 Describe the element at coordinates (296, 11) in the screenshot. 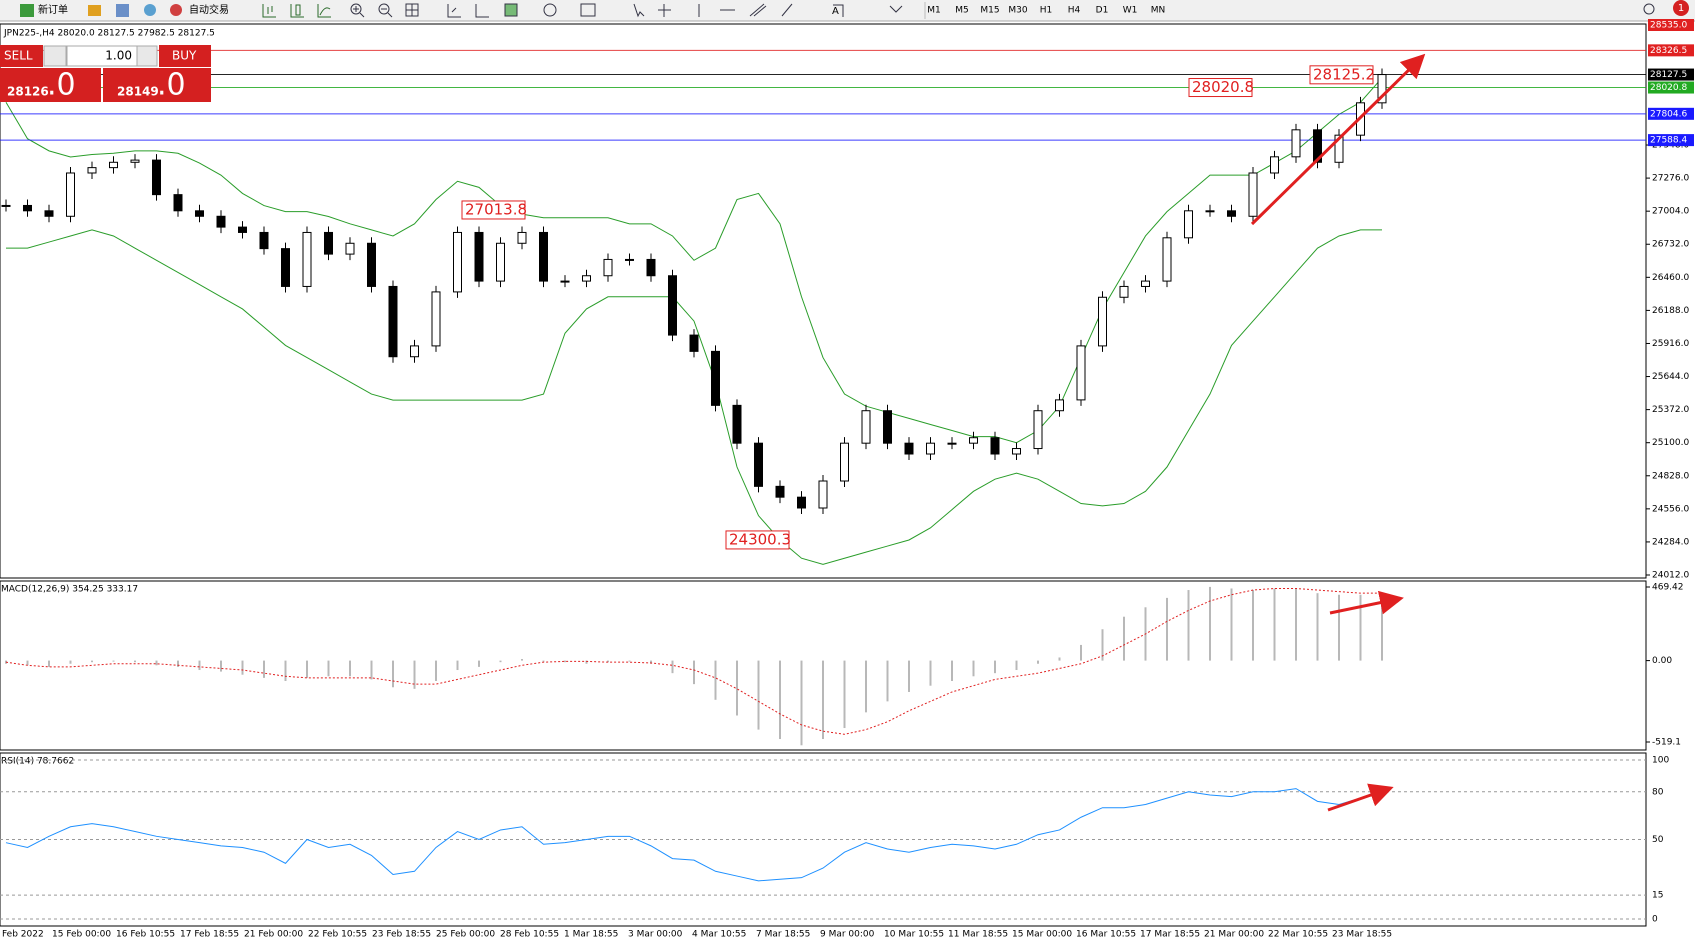

I see `tool-icons` at that location.